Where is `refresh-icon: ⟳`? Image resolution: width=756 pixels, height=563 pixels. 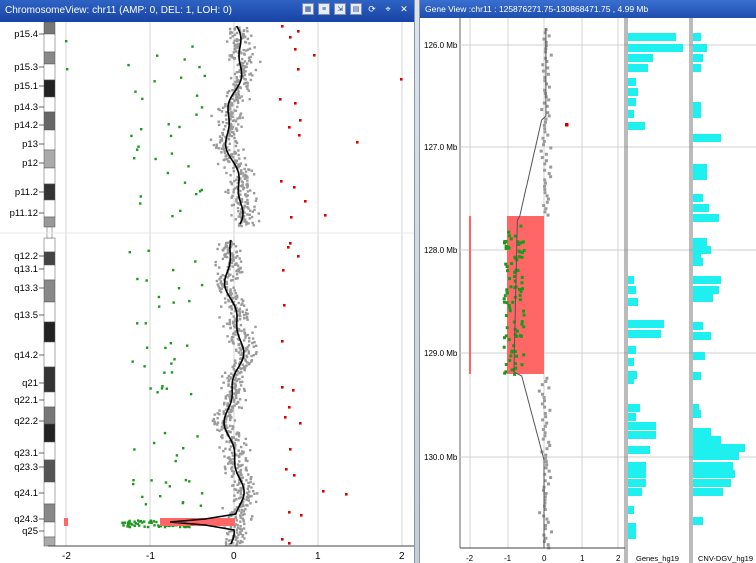
refresh-icon: ⟳ is located at coordinates (372, 9).